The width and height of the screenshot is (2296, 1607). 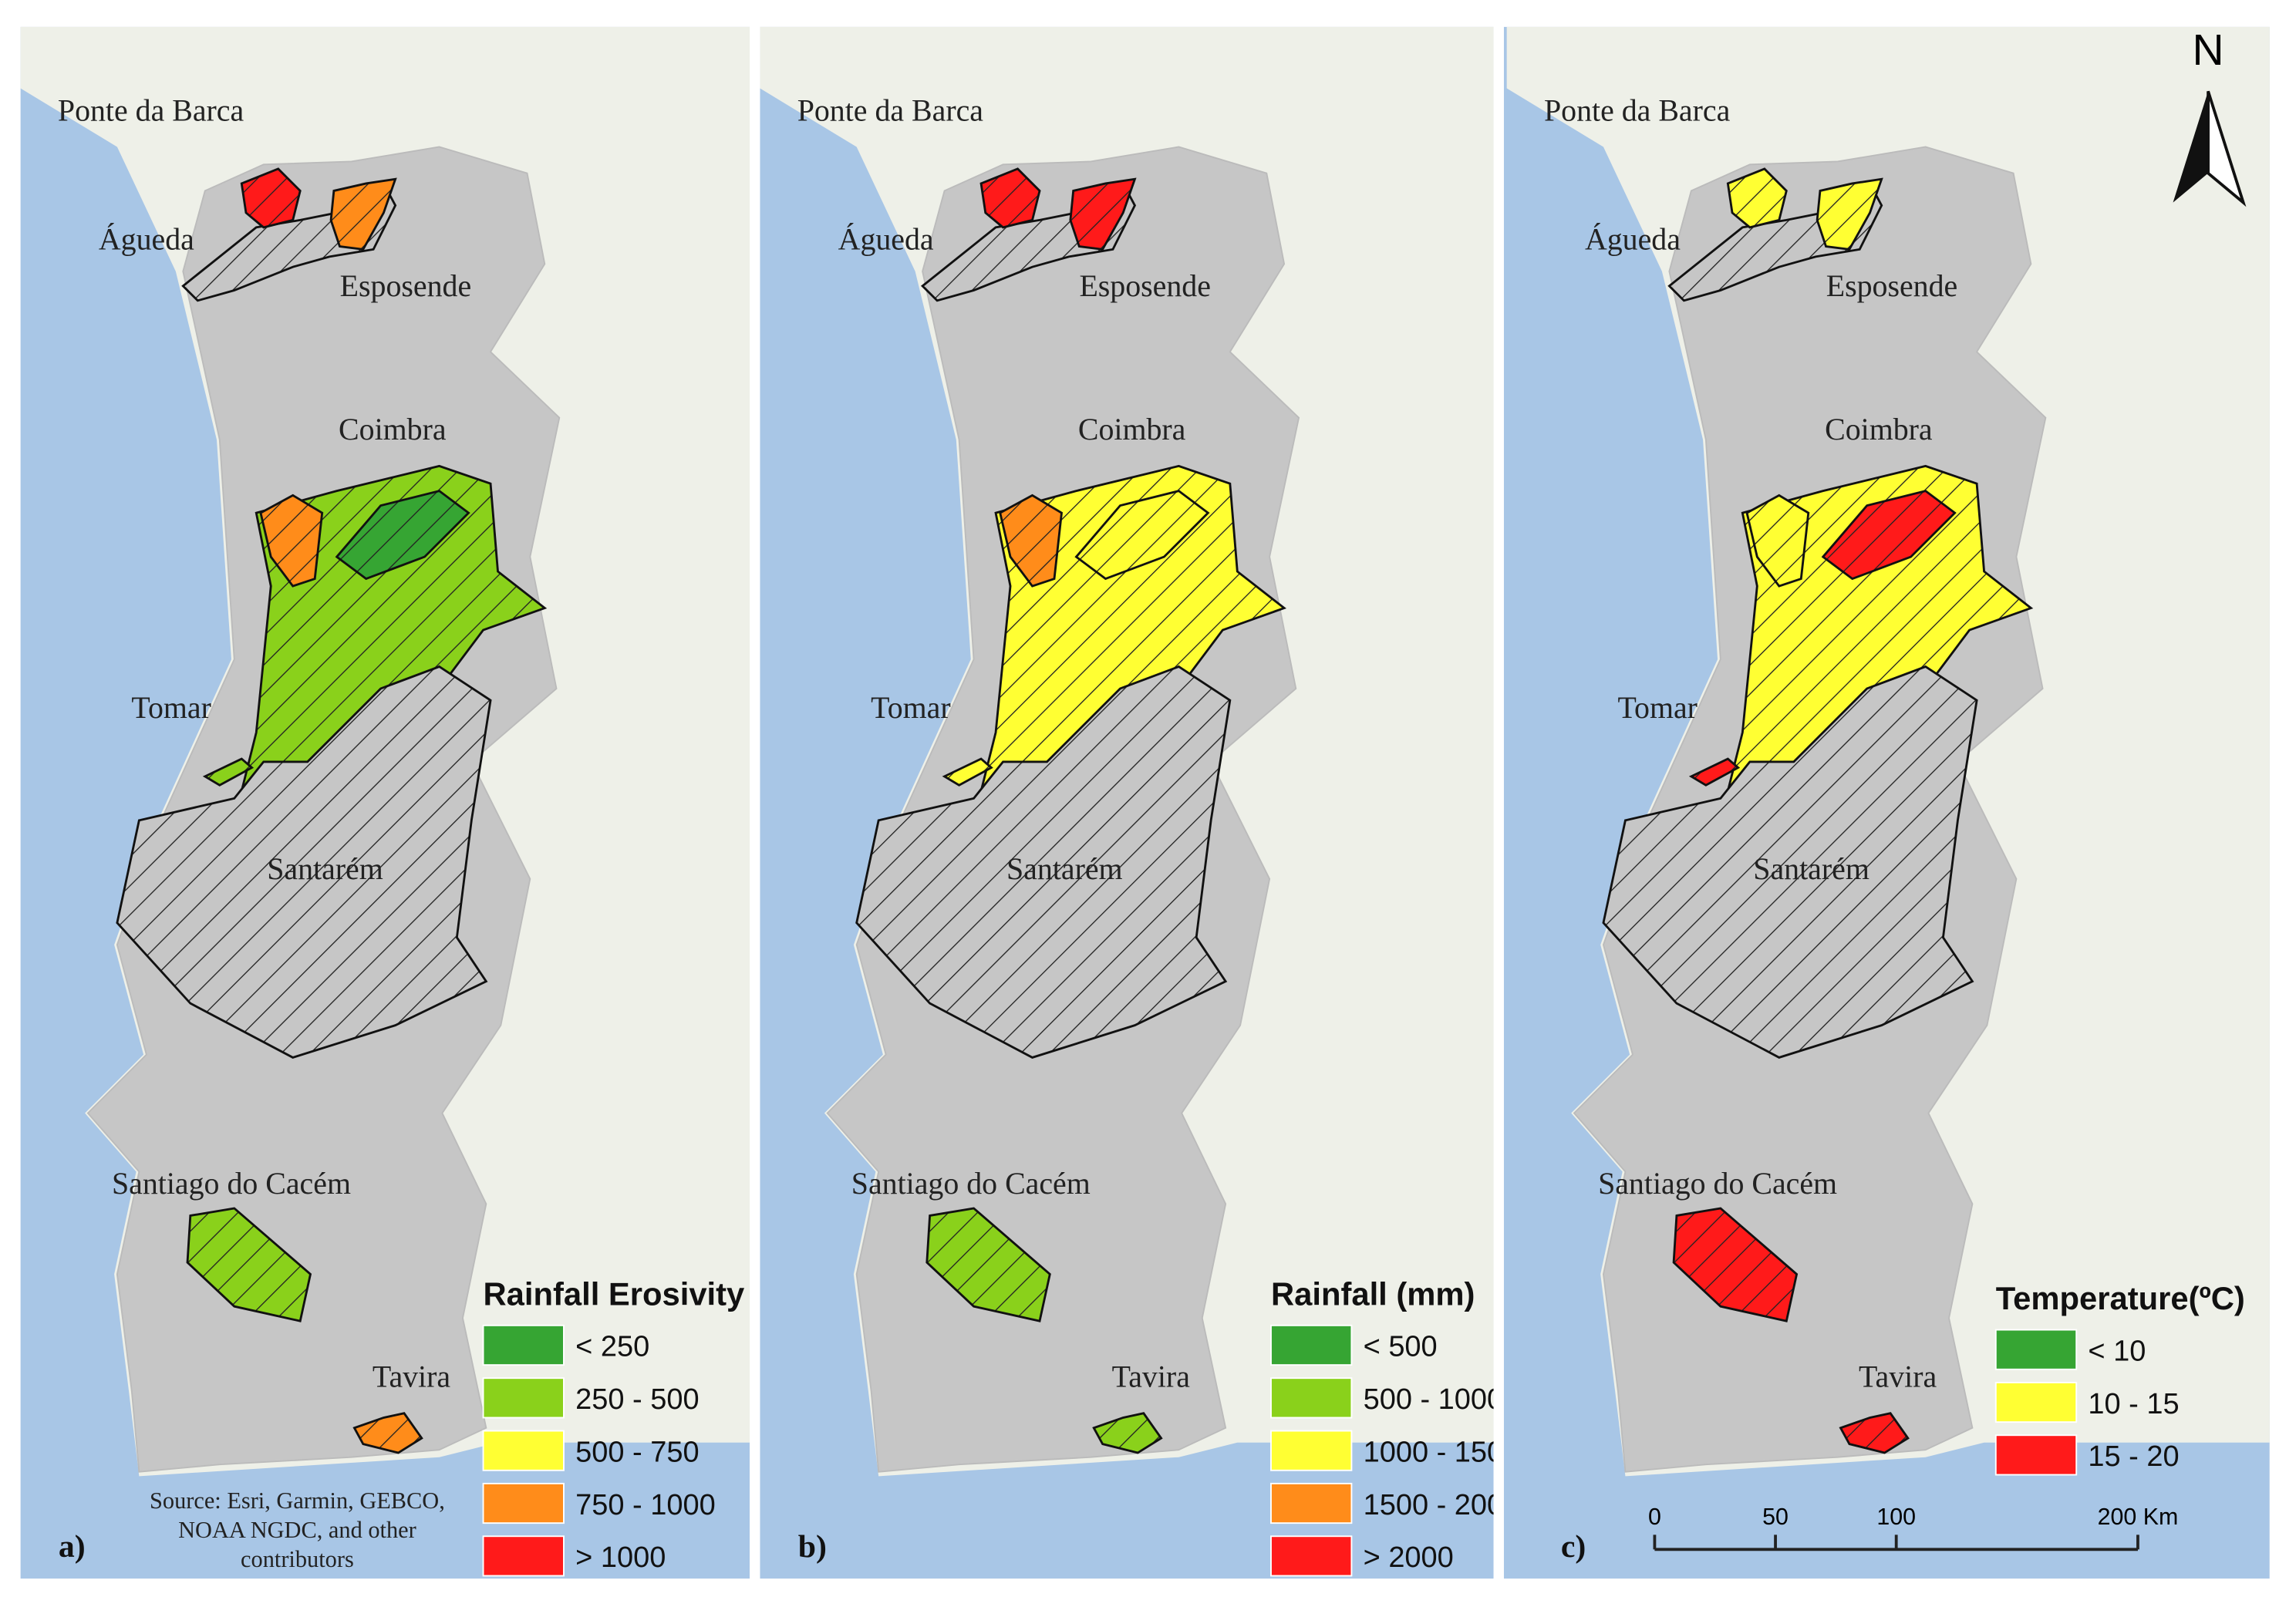 What do you see at coordinates (297, 1559) in the screenshot?
I see `source-text: contributors` at bounding box center [297, 1559].